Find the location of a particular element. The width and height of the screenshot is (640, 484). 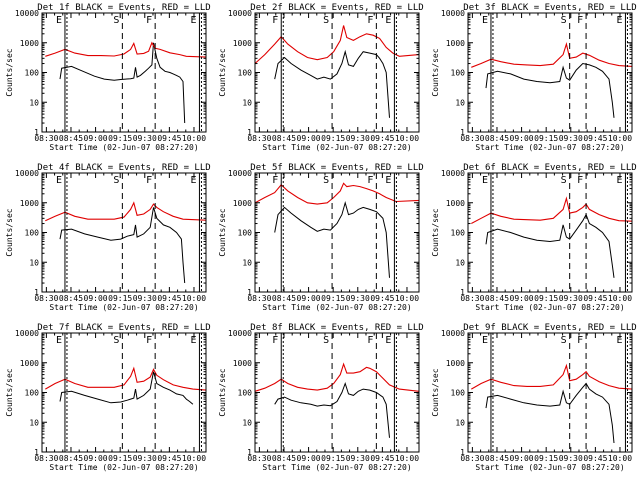

panel-title: Det 8f BLACK = Events, RED = LLD is located at coordinates (336, 328).